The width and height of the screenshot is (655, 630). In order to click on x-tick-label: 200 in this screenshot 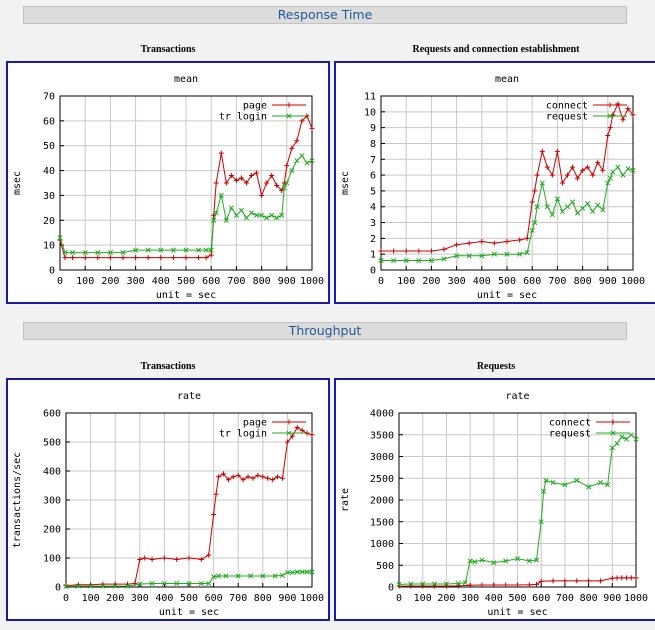, I will do `click(431, 281)`.